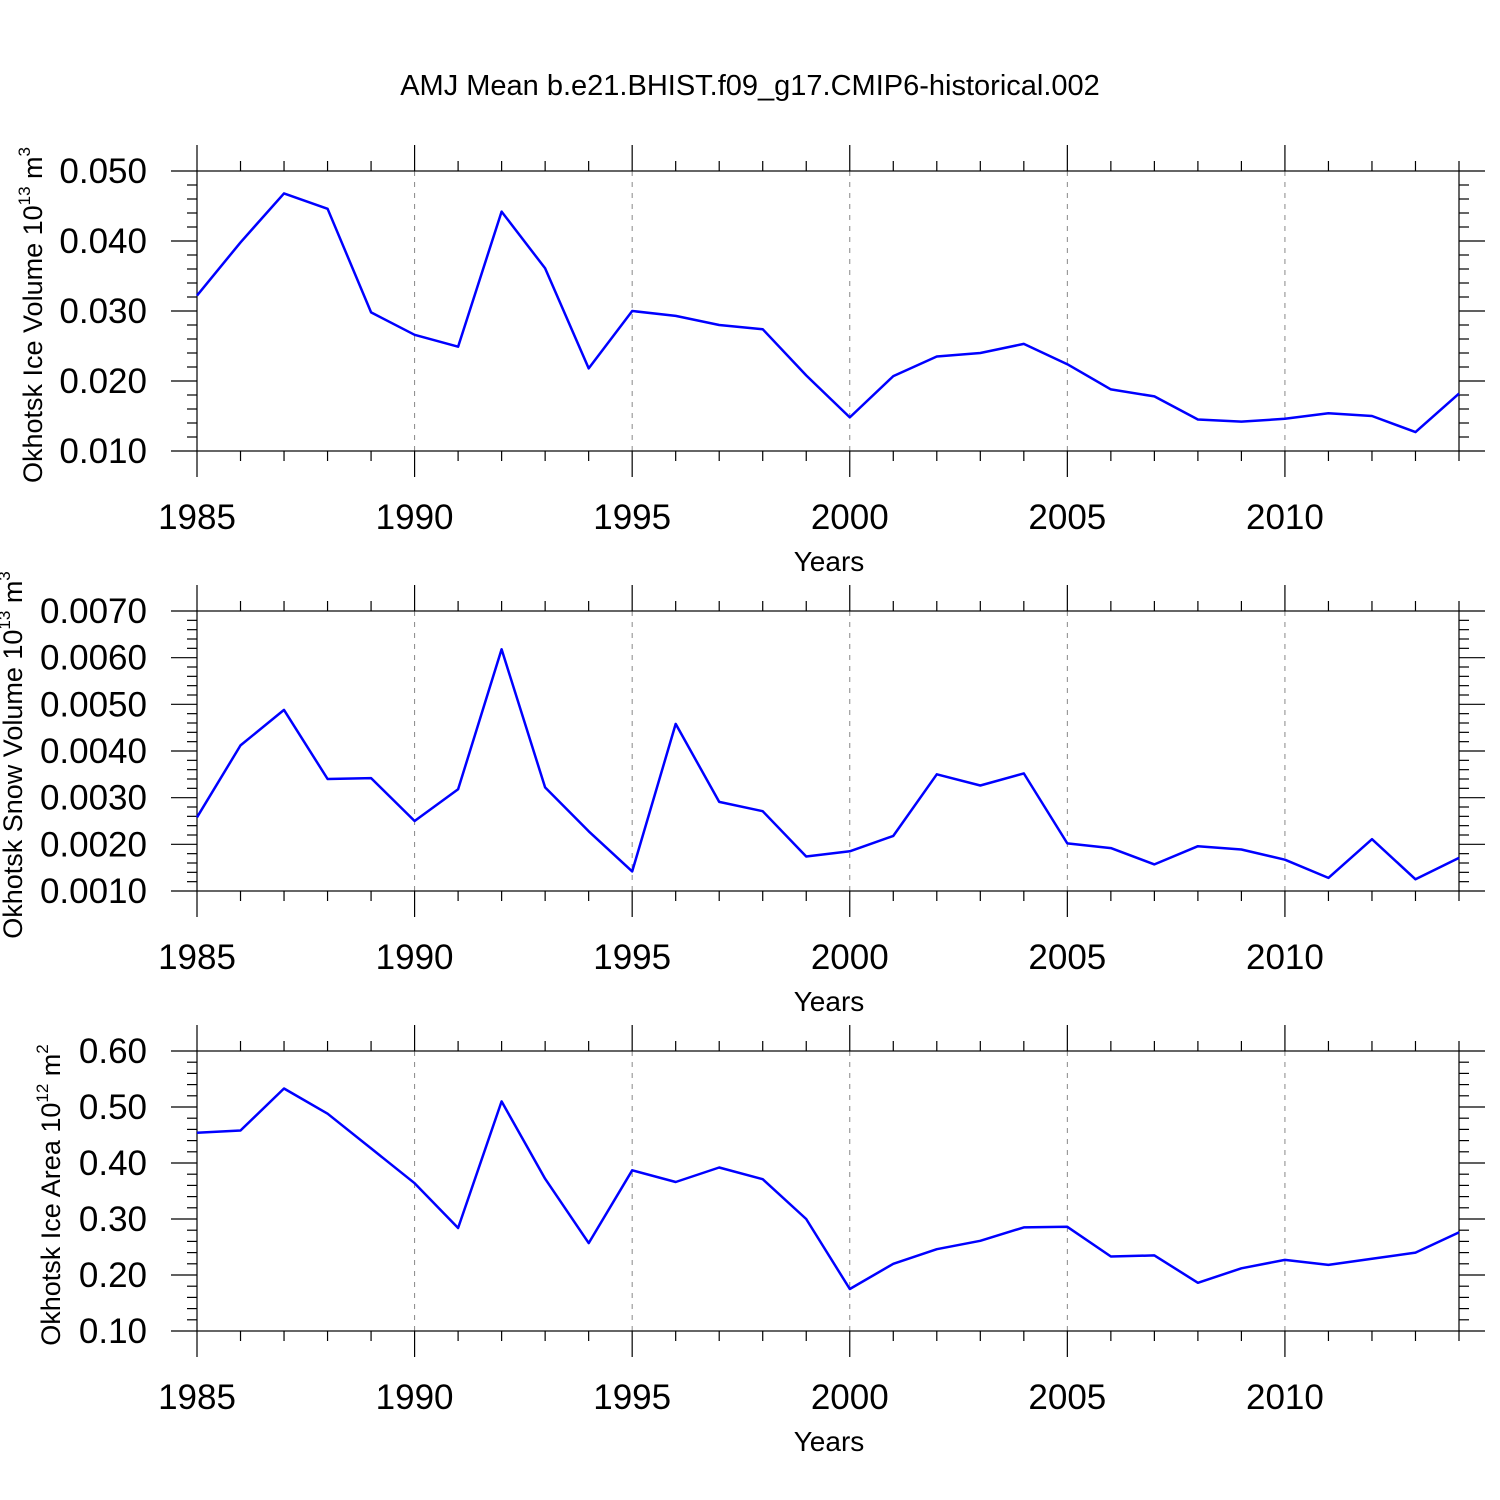 The height and width of the screenshot is (1500, 1500). Describe the element at coordinates (93, 751) in the screenshot. I see `y-tick-label: 0.0040` at that location.